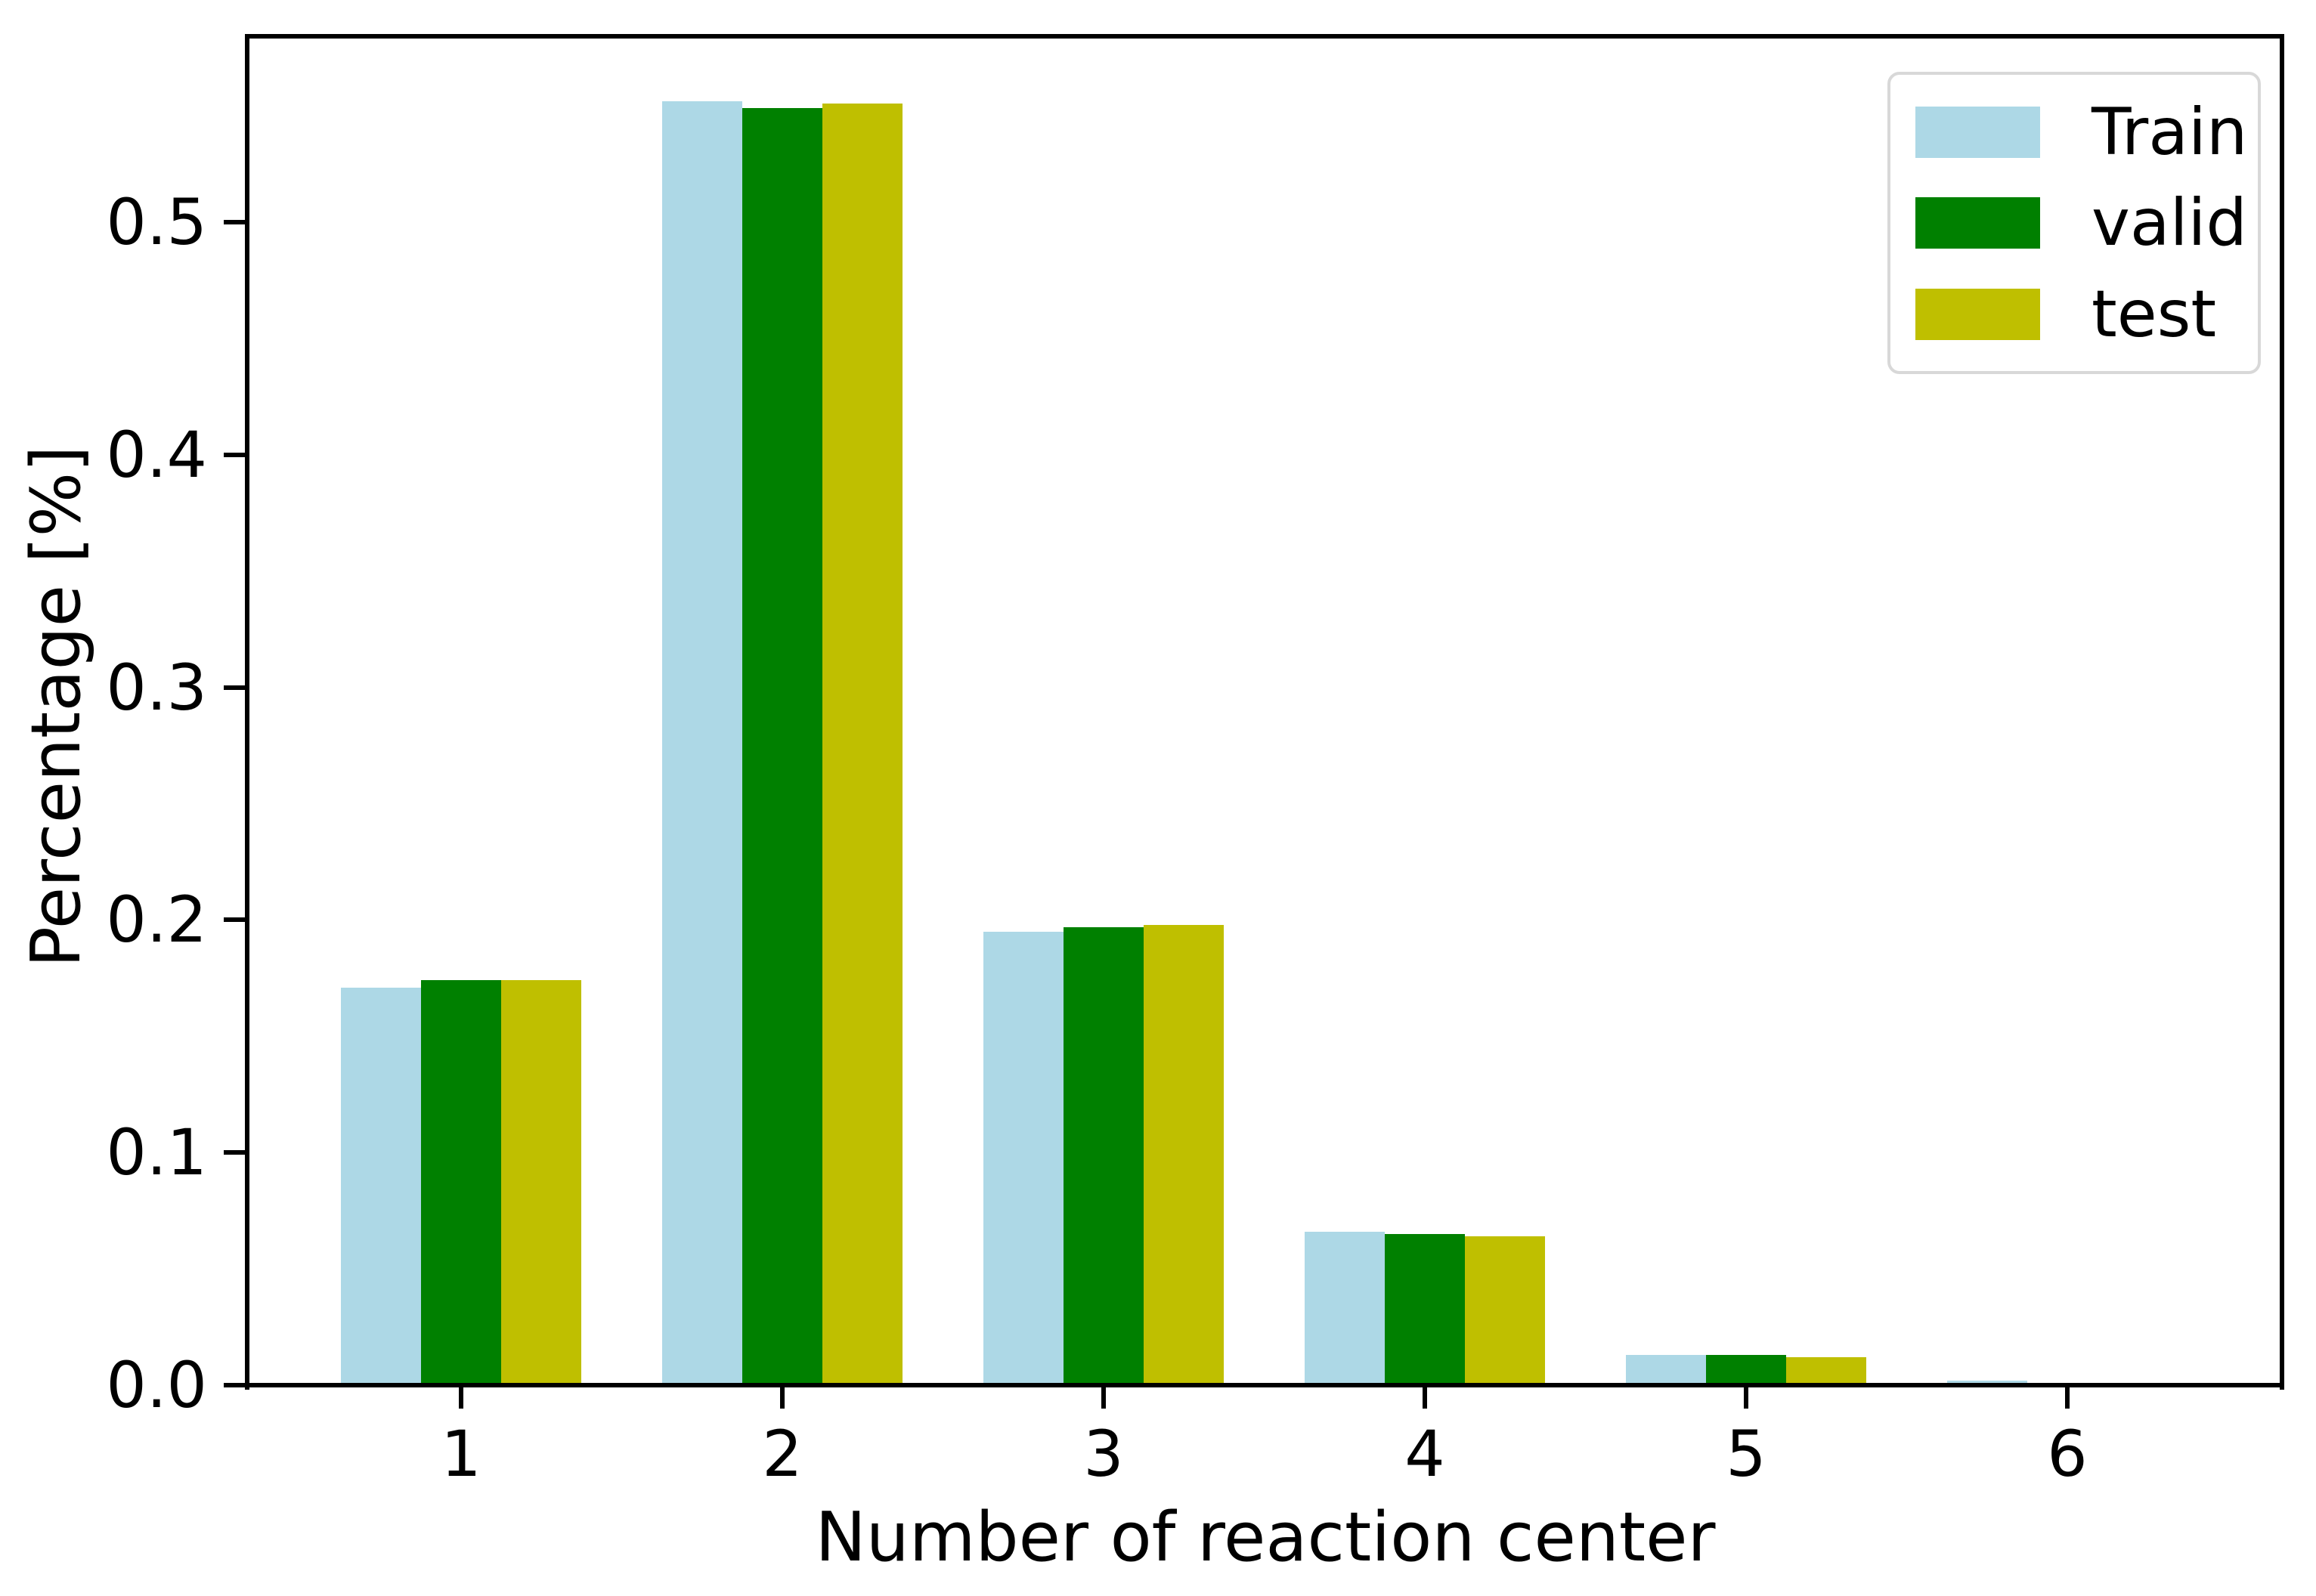 Image resolution: width=2316 pixels, height=1596 pixels. What do you see at coordinates (1424, 1454) in the screenshot?
I see `x-tick-label: 4` at bounding box center [1424, 1454].